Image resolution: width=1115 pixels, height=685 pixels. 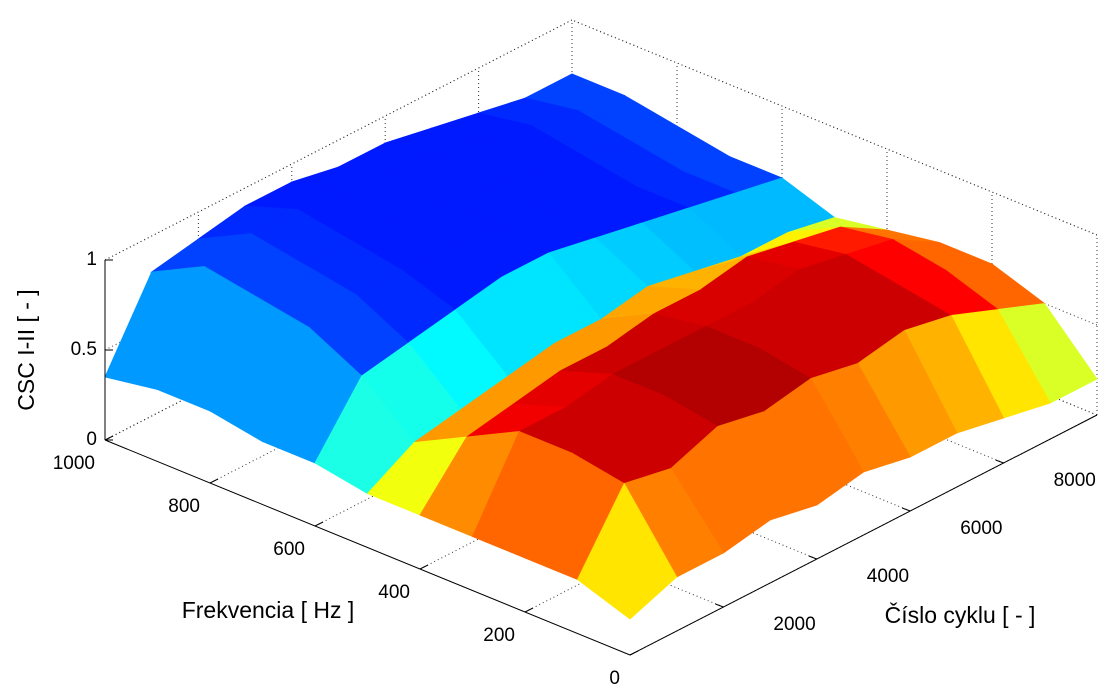 I want to click on z-axis-title: CSC I-II [ - ], so click(x=26, y=349).